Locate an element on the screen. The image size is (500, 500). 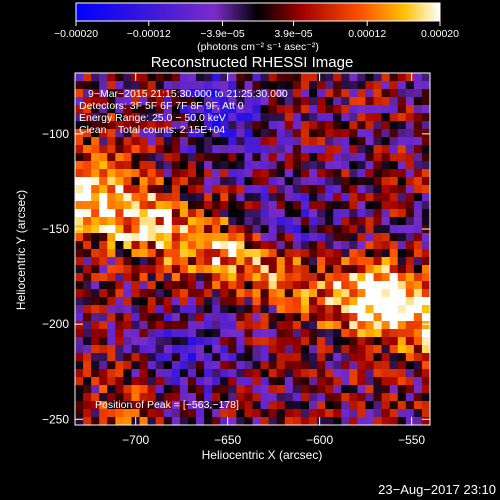
footer-date: 23−Aug−2017 23:10 is located at coordinates (437, 489).